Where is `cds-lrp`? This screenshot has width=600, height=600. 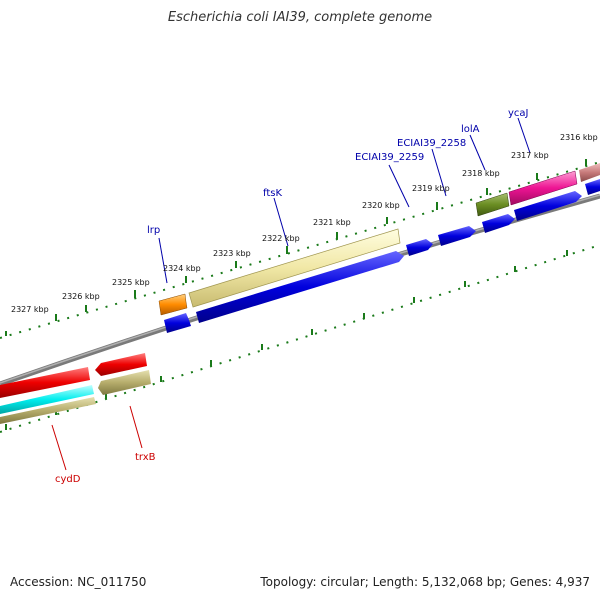 cds-lrp is located at coordinates (177, 323).